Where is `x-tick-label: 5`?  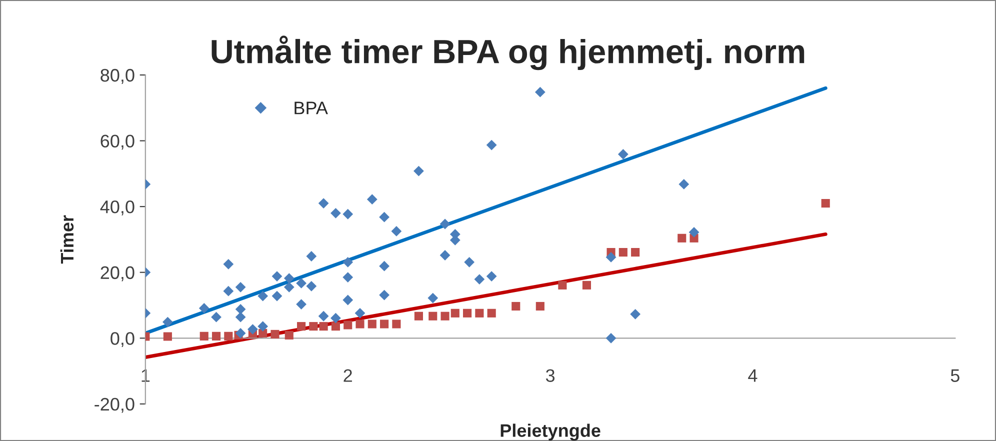 x-tick-label: 5 is located at coordinates (955, 375).